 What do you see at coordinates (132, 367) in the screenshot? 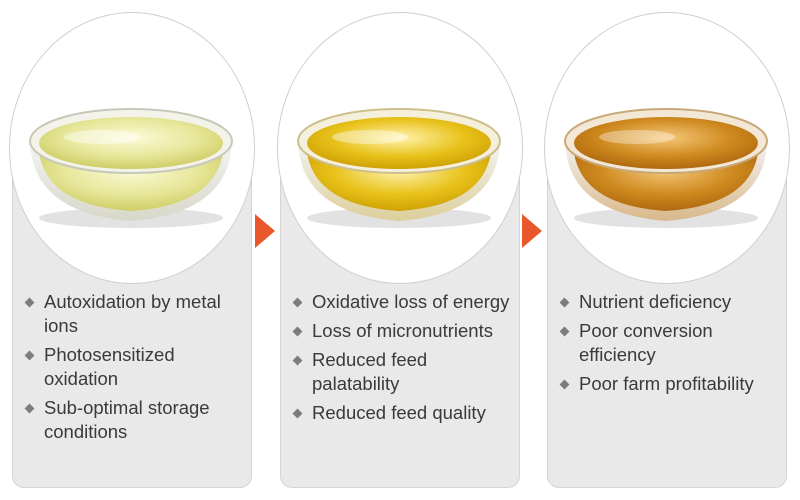
I see `list-item: Photosensitized oxidation` at bounding box center [132, 367].